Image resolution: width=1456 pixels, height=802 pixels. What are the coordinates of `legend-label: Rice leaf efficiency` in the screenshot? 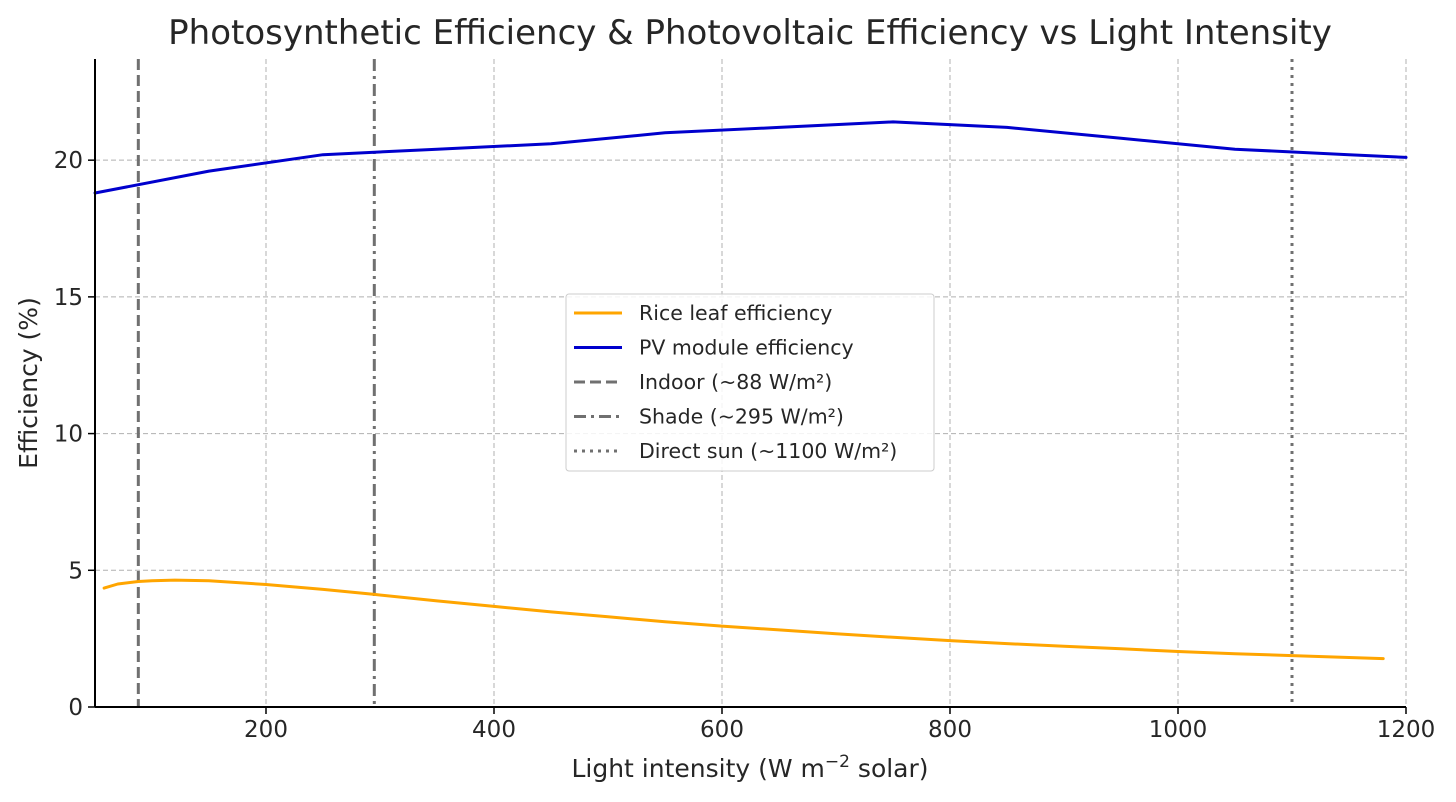 It's located at (735, 313).